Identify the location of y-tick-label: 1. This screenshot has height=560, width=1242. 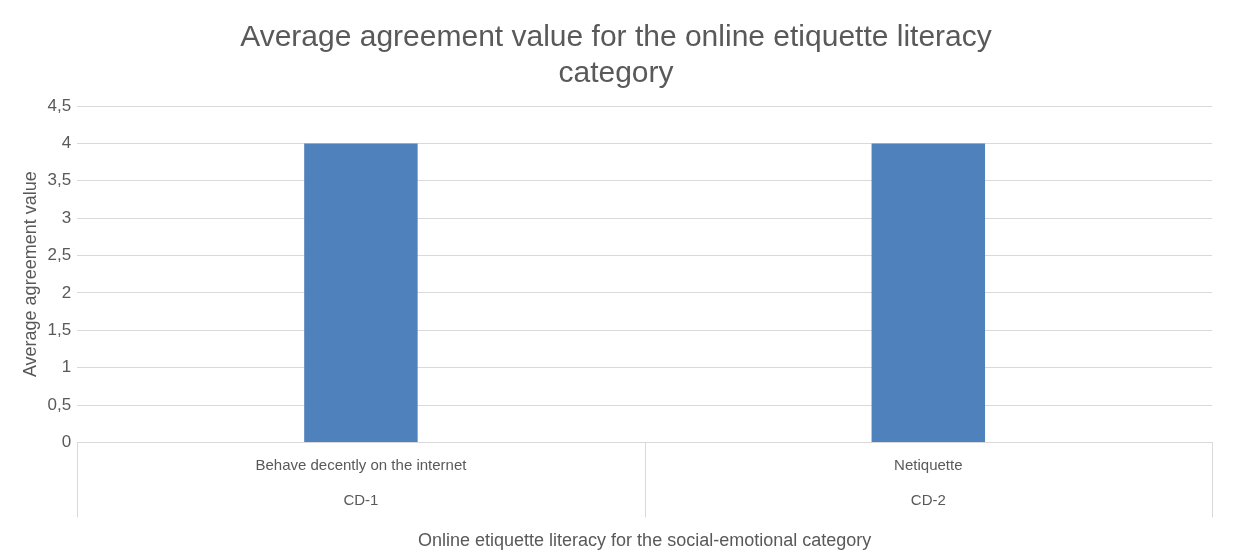
(66, 367).